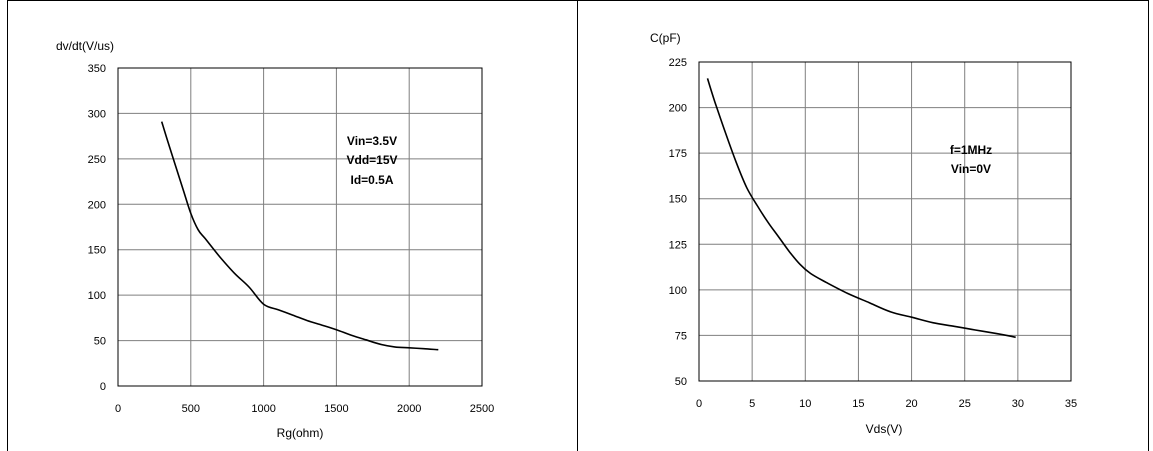 The width and height of the screenshot is (1153, 451). What do you see at coordinates (372, 141) in the screenshot?
I see `chart-dvdt-annotation-vin: Vin=3.5V` at bounding box center [372, 141].